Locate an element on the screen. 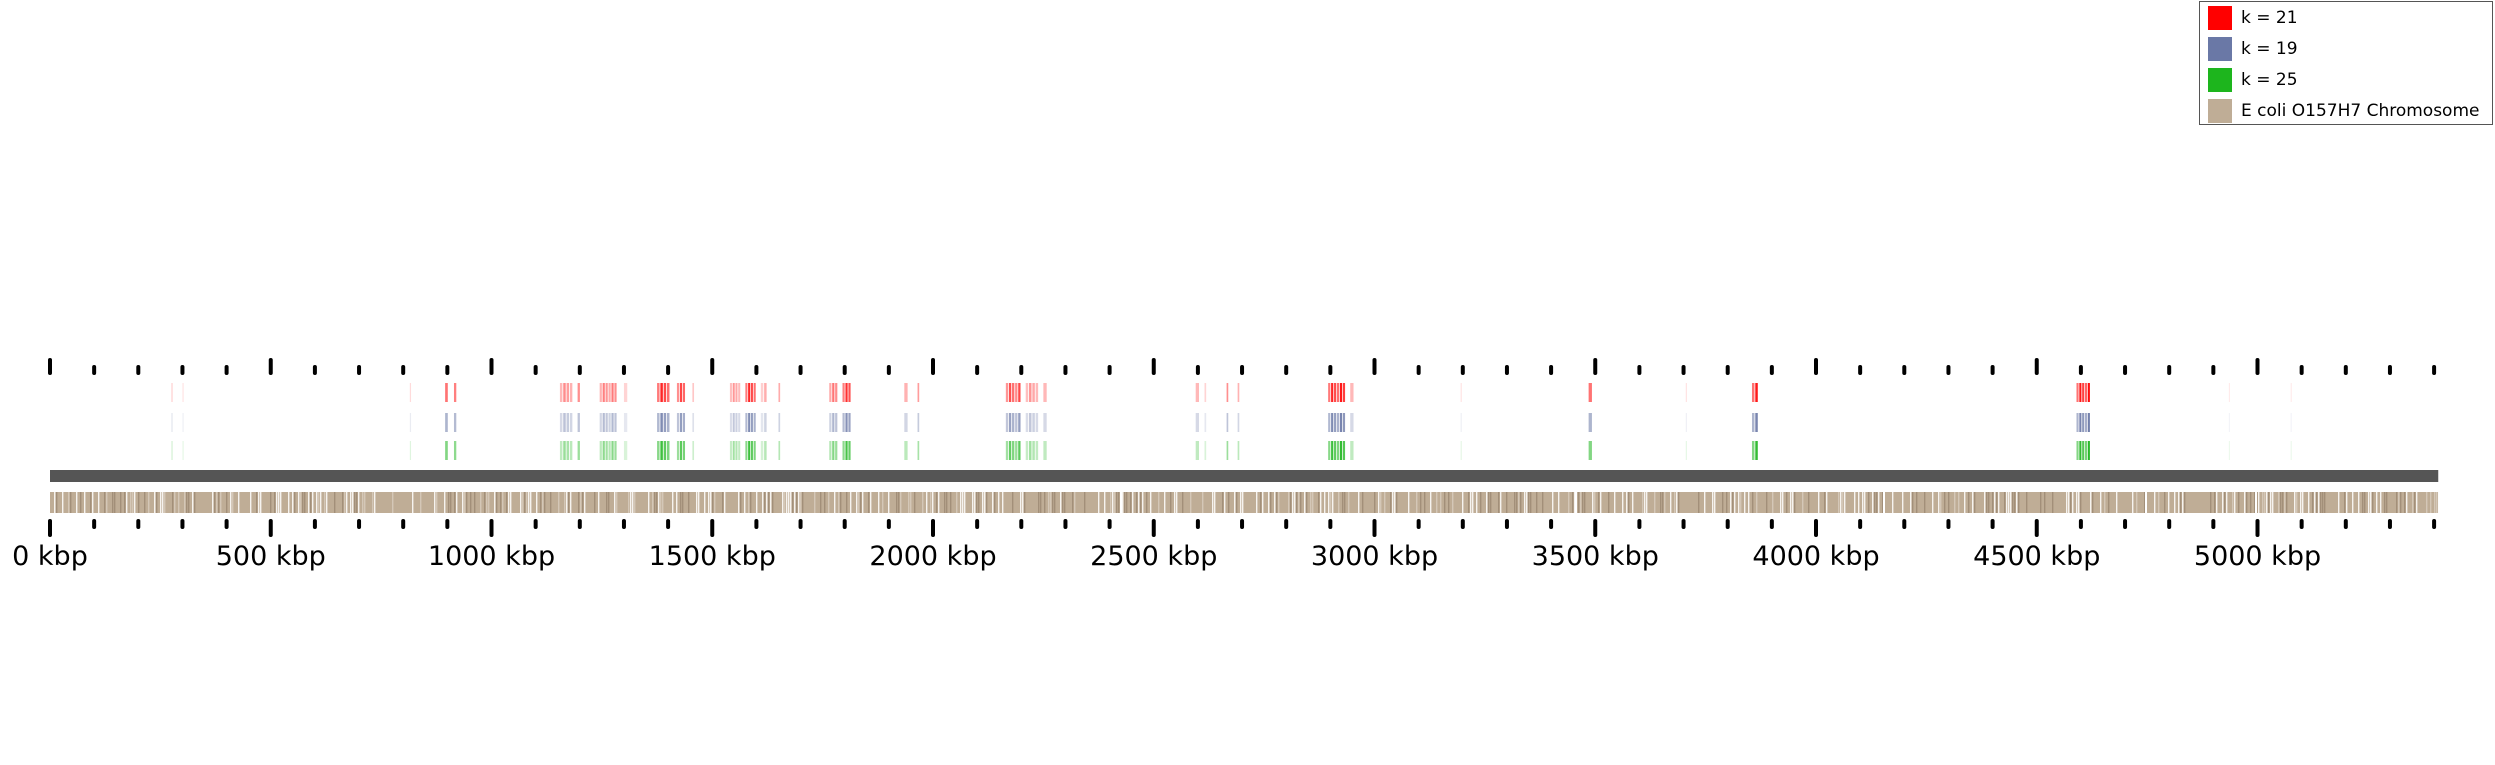 This screenshot has height=765, width=2495. legend-swatch-k19 is located at coordinates (2220, 49).